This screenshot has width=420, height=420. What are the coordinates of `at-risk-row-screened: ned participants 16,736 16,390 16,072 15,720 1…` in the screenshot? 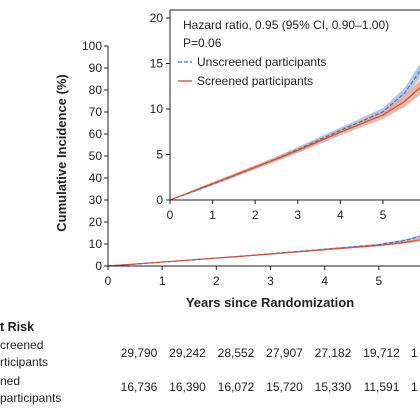 It's located at (209, 389).